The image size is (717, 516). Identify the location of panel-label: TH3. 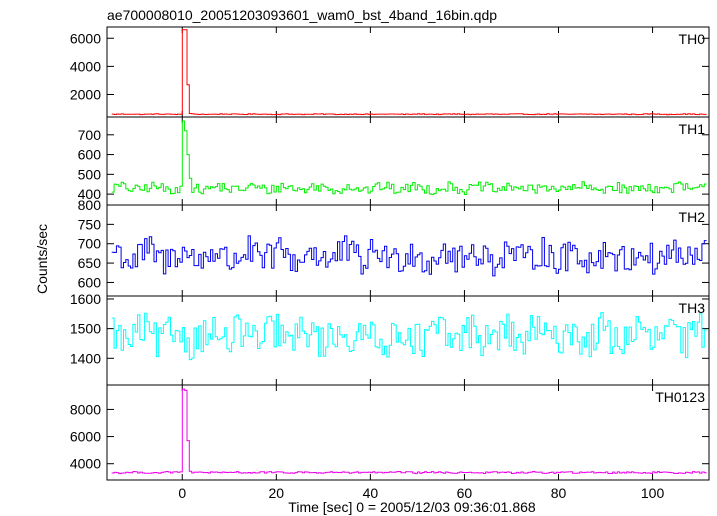
(692, 308).